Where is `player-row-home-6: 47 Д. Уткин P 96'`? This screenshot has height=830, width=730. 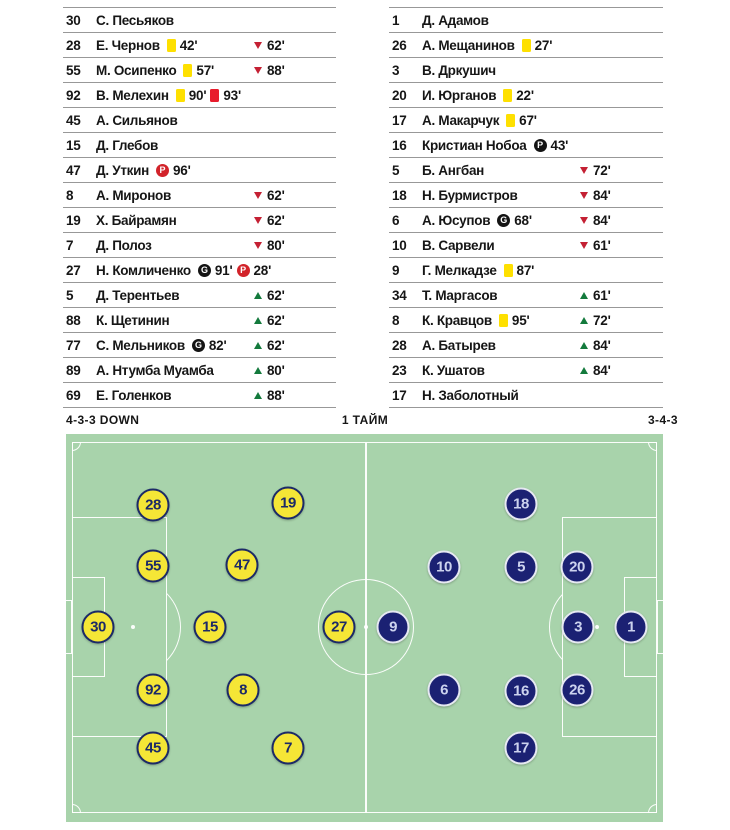 player-row-home-6: 47 Д. Уткин P 96' is located at coordinates (199, 170).